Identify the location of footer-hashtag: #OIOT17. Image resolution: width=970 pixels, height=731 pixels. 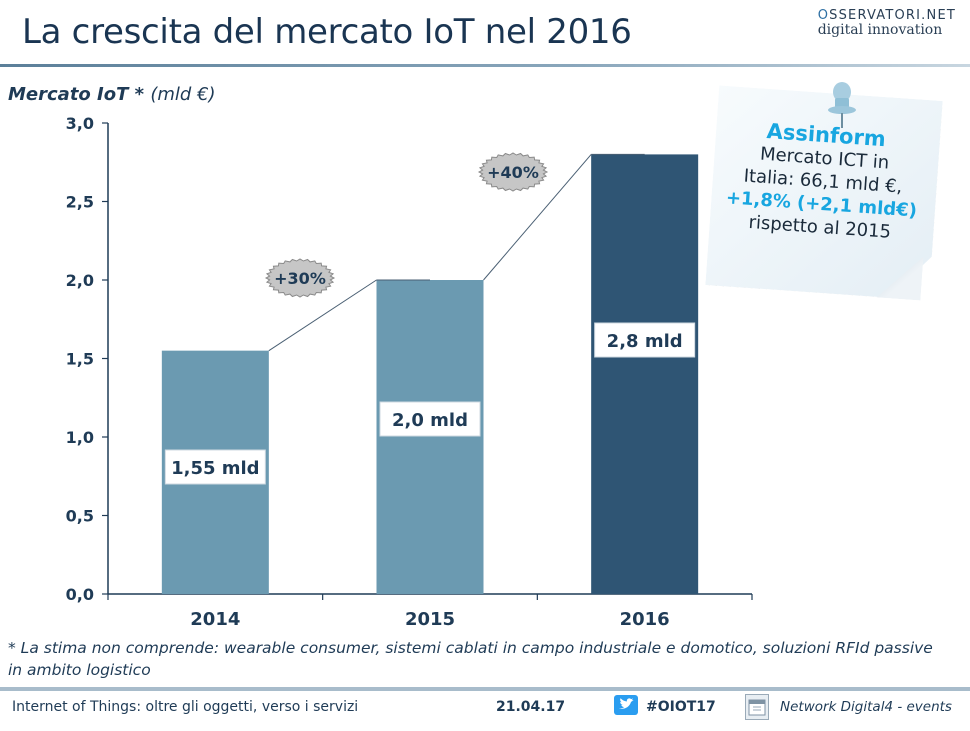
(681, 707).